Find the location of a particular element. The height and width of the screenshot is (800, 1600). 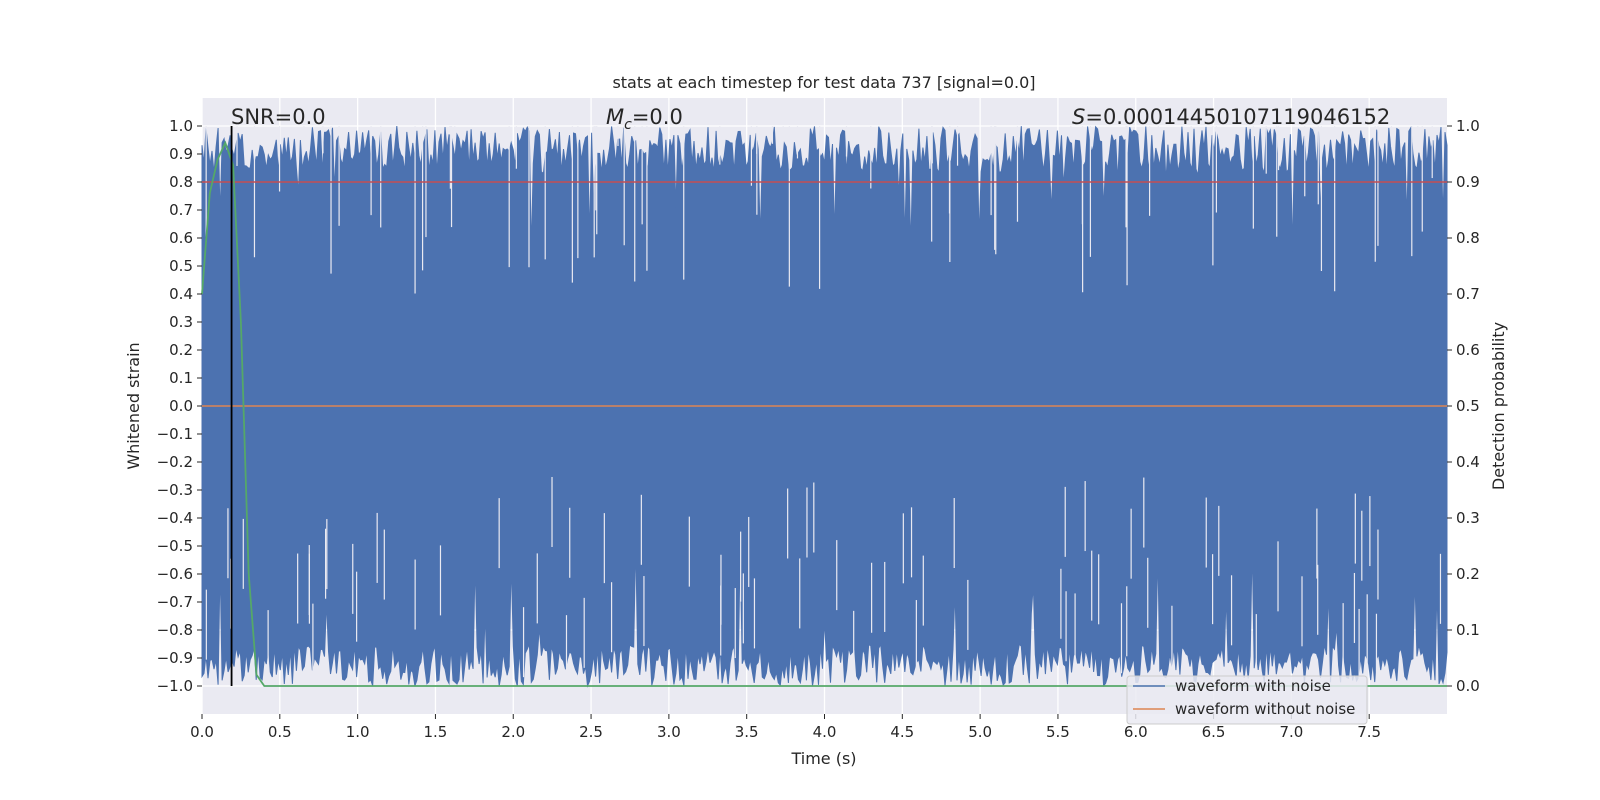

x-tick-label: 0.0 is located at coordinates (202, 732).